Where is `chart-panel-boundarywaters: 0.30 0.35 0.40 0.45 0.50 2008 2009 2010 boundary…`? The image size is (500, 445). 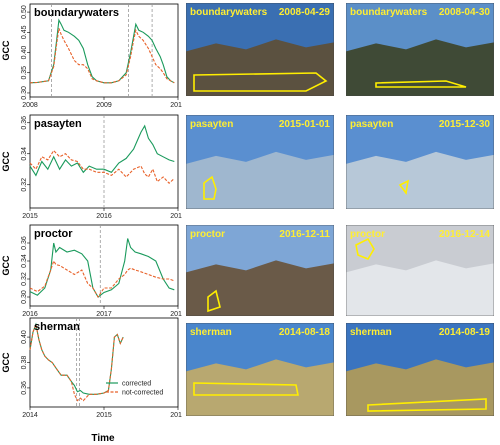 chart-panel-boundarywaters: 0.30 0.35 0.40 0.45 0.50 2008 2009 2010 boundary… is located at coordinates (91, 56).